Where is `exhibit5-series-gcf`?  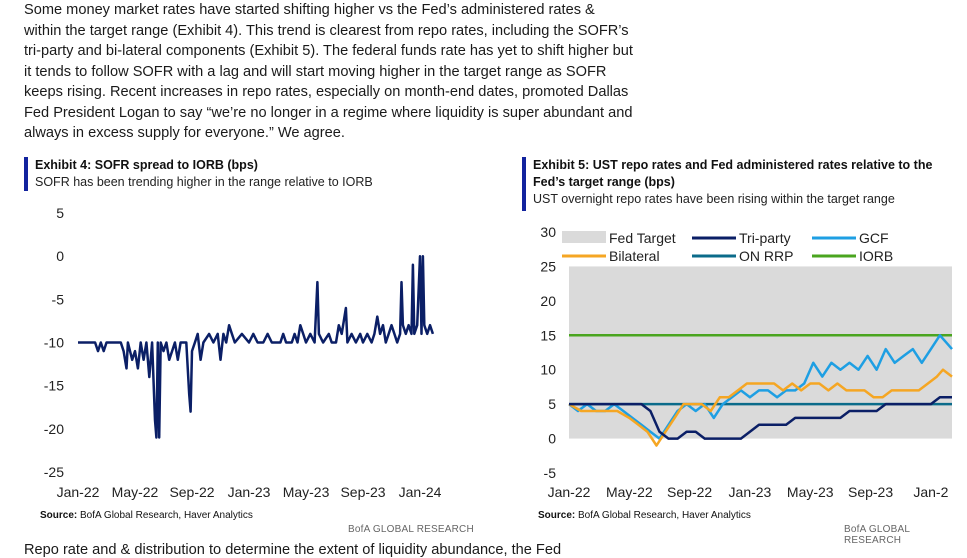 exhibit5-series-gcf is located at coordinates (760, 387).